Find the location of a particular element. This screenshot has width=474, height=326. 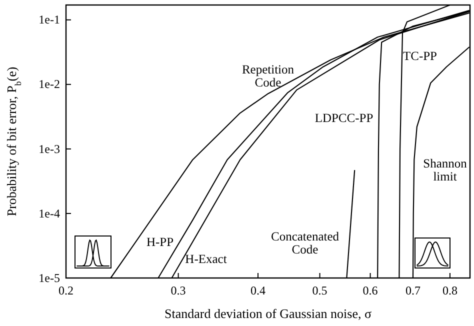

x-tick-label: 0.7 is located at coordinates (412, 291).